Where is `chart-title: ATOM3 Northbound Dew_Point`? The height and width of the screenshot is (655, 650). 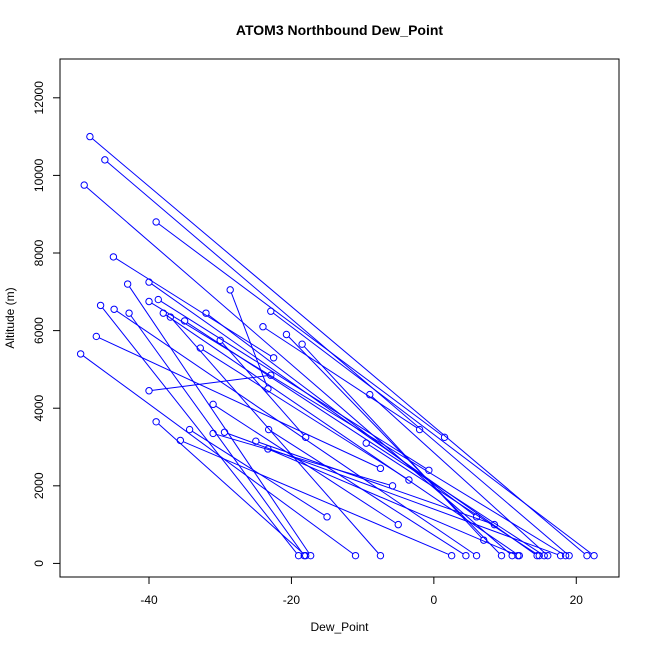 chart-title: ATOM3 Northbound Dew_Point is located at coordinates (339, 30).